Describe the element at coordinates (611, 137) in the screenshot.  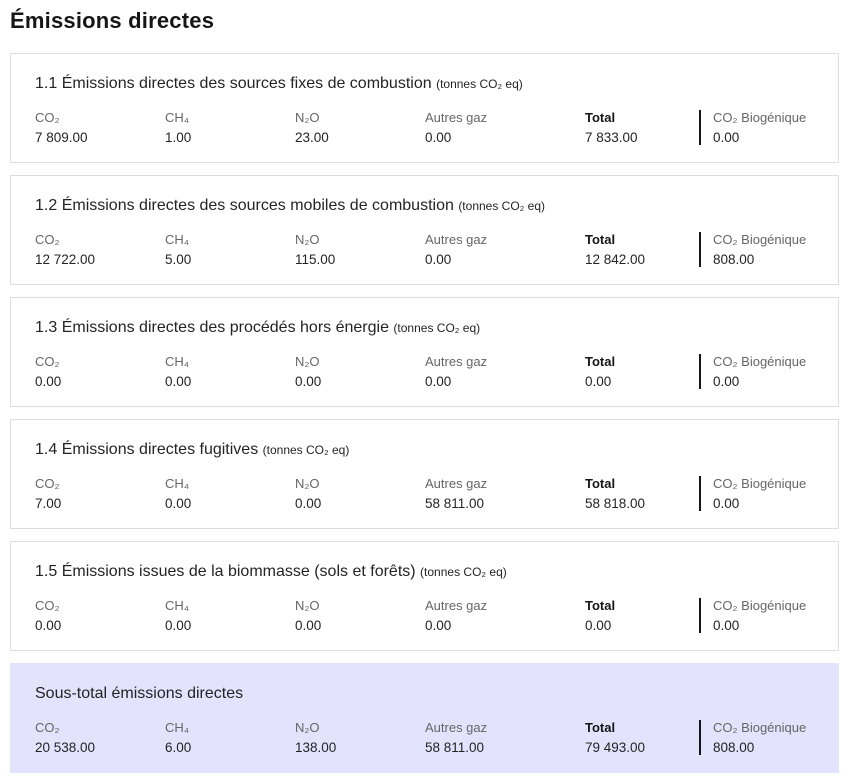
I see `metric-value: 7 833.00` at that location.